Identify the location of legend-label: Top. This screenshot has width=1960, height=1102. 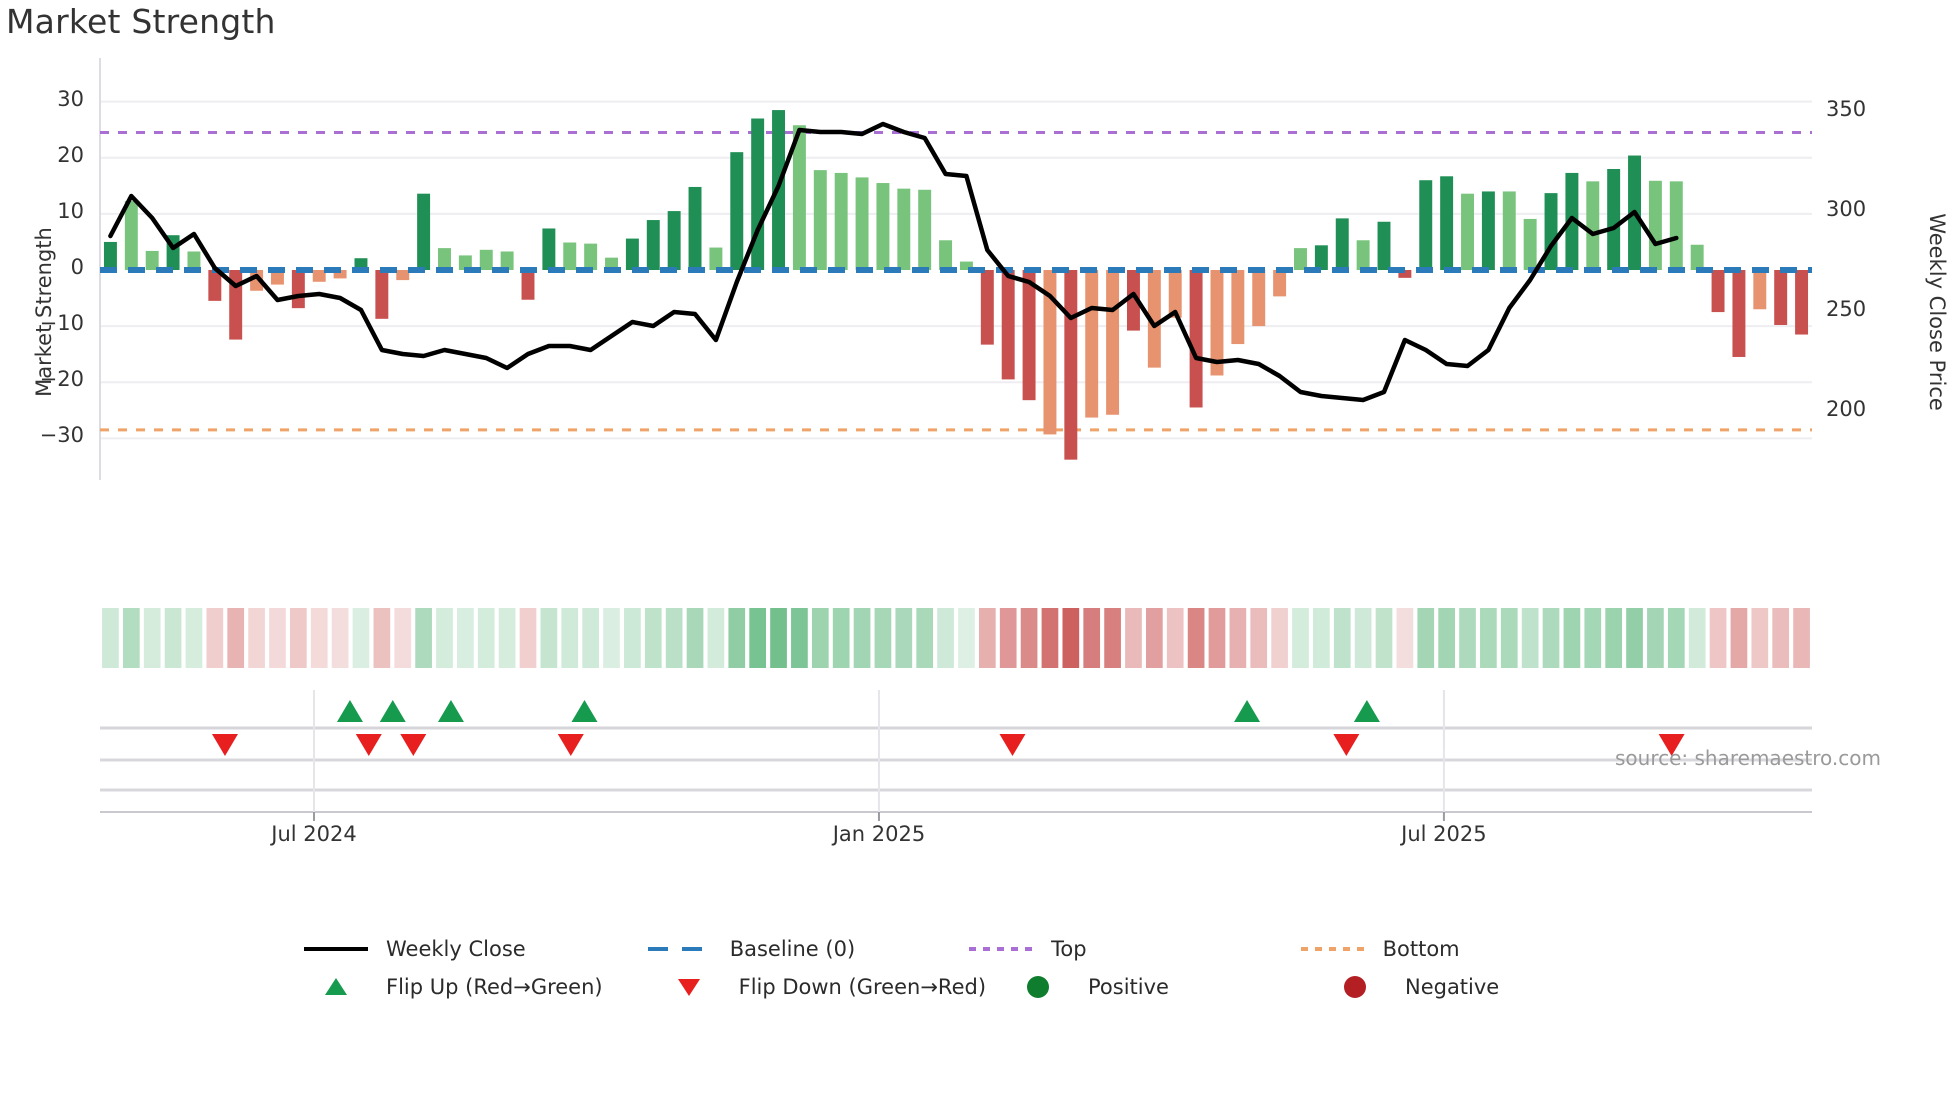
(1069, 949).